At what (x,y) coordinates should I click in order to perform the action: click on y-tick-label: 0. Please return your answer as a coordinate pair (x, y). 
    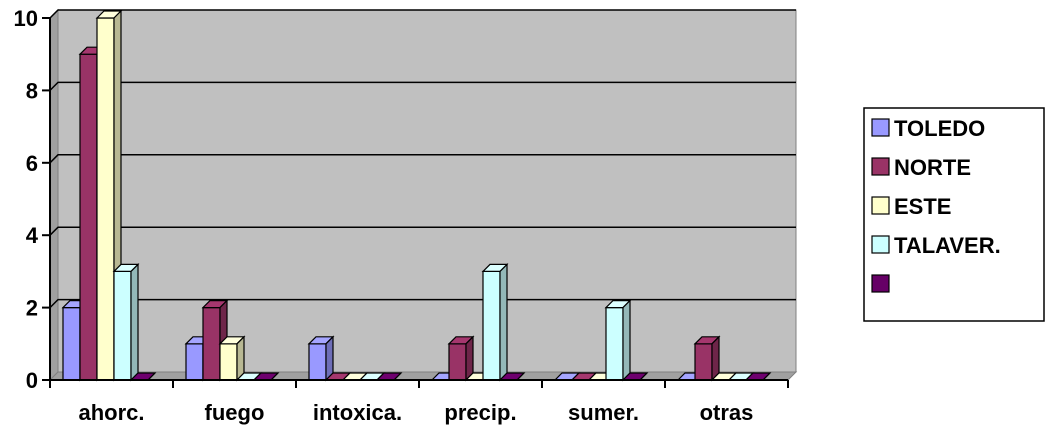
    Looking at the image, I should click on (32, 380).